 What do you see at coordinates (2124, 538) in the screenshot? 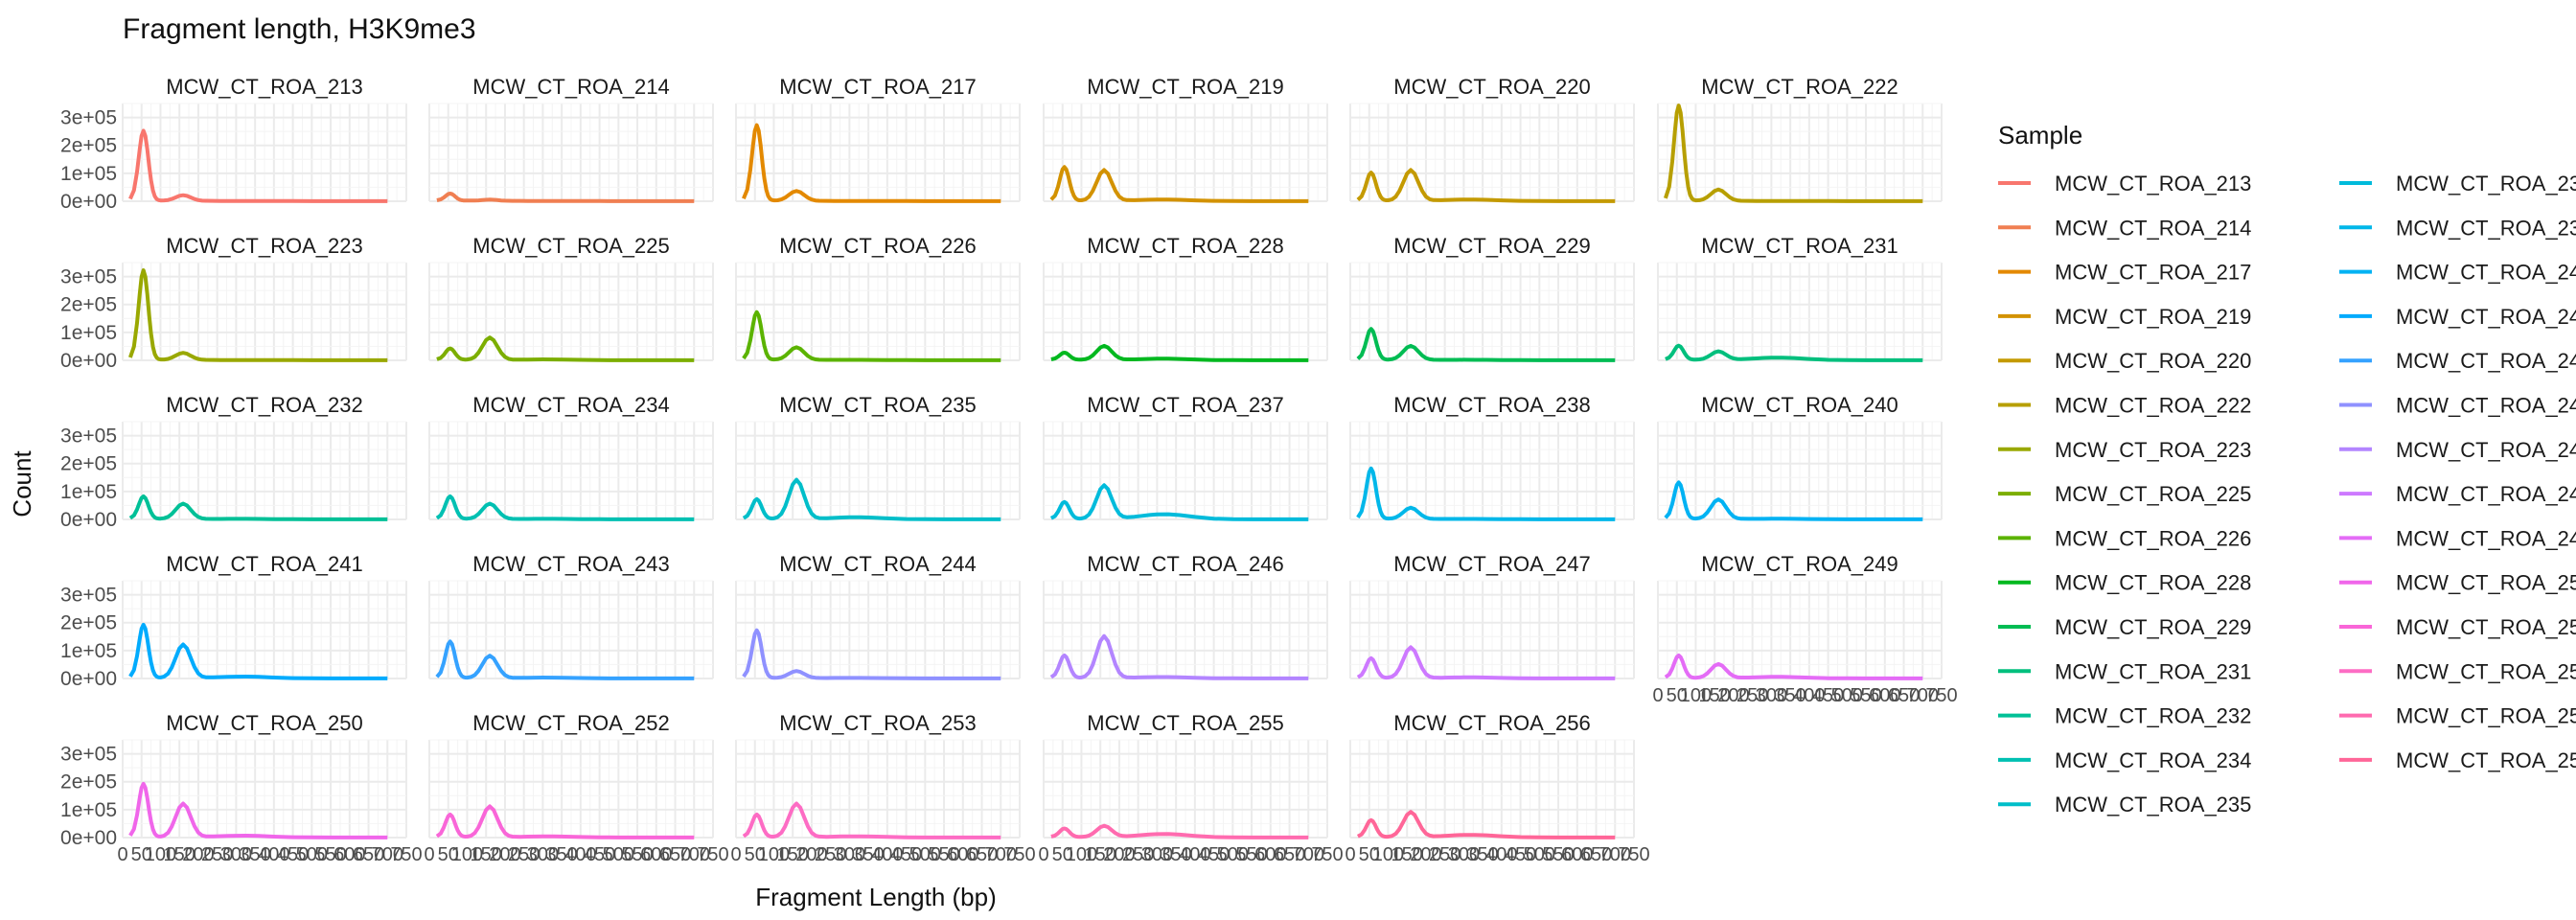
I see `legend-item: MCW_CT_ROA_226` at bounding box center [2124, 538].